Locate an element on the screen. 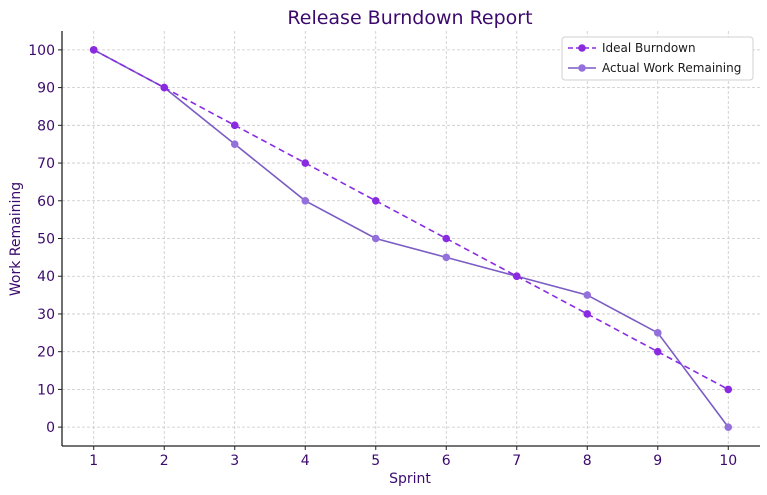 Image resolution: width=767 pixels, height=495 pixels. x-tick-label: 2 is located at coordinates (164, 461).